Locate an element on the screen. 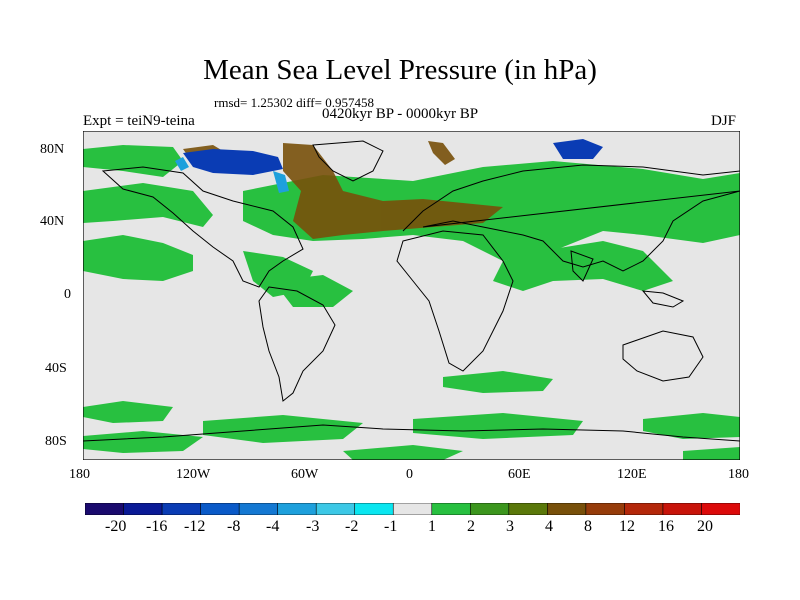 This screenshot has height=600, width=800. colorbar-label: -3 is located at coordinates (313, 526).